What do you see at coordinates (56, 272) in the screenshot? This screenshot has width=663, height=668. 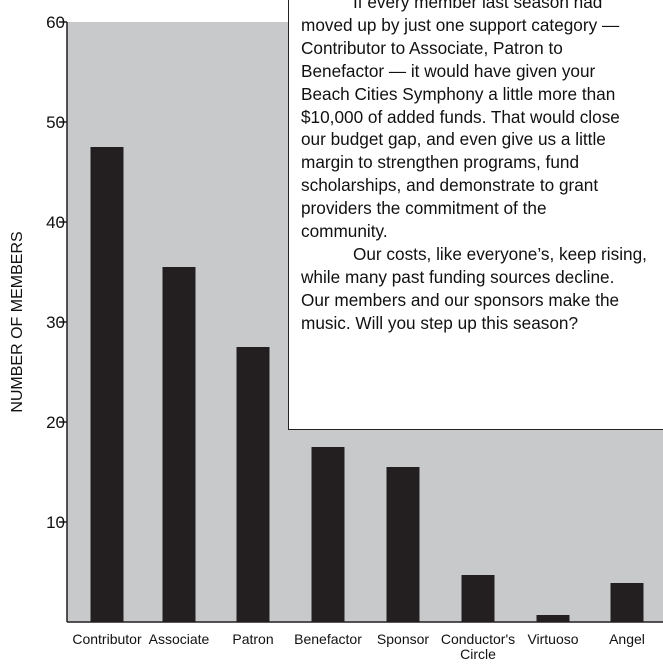 I see `y-tick-labels: 10 20 30 40 50 60` at bounding box center [56, 272].